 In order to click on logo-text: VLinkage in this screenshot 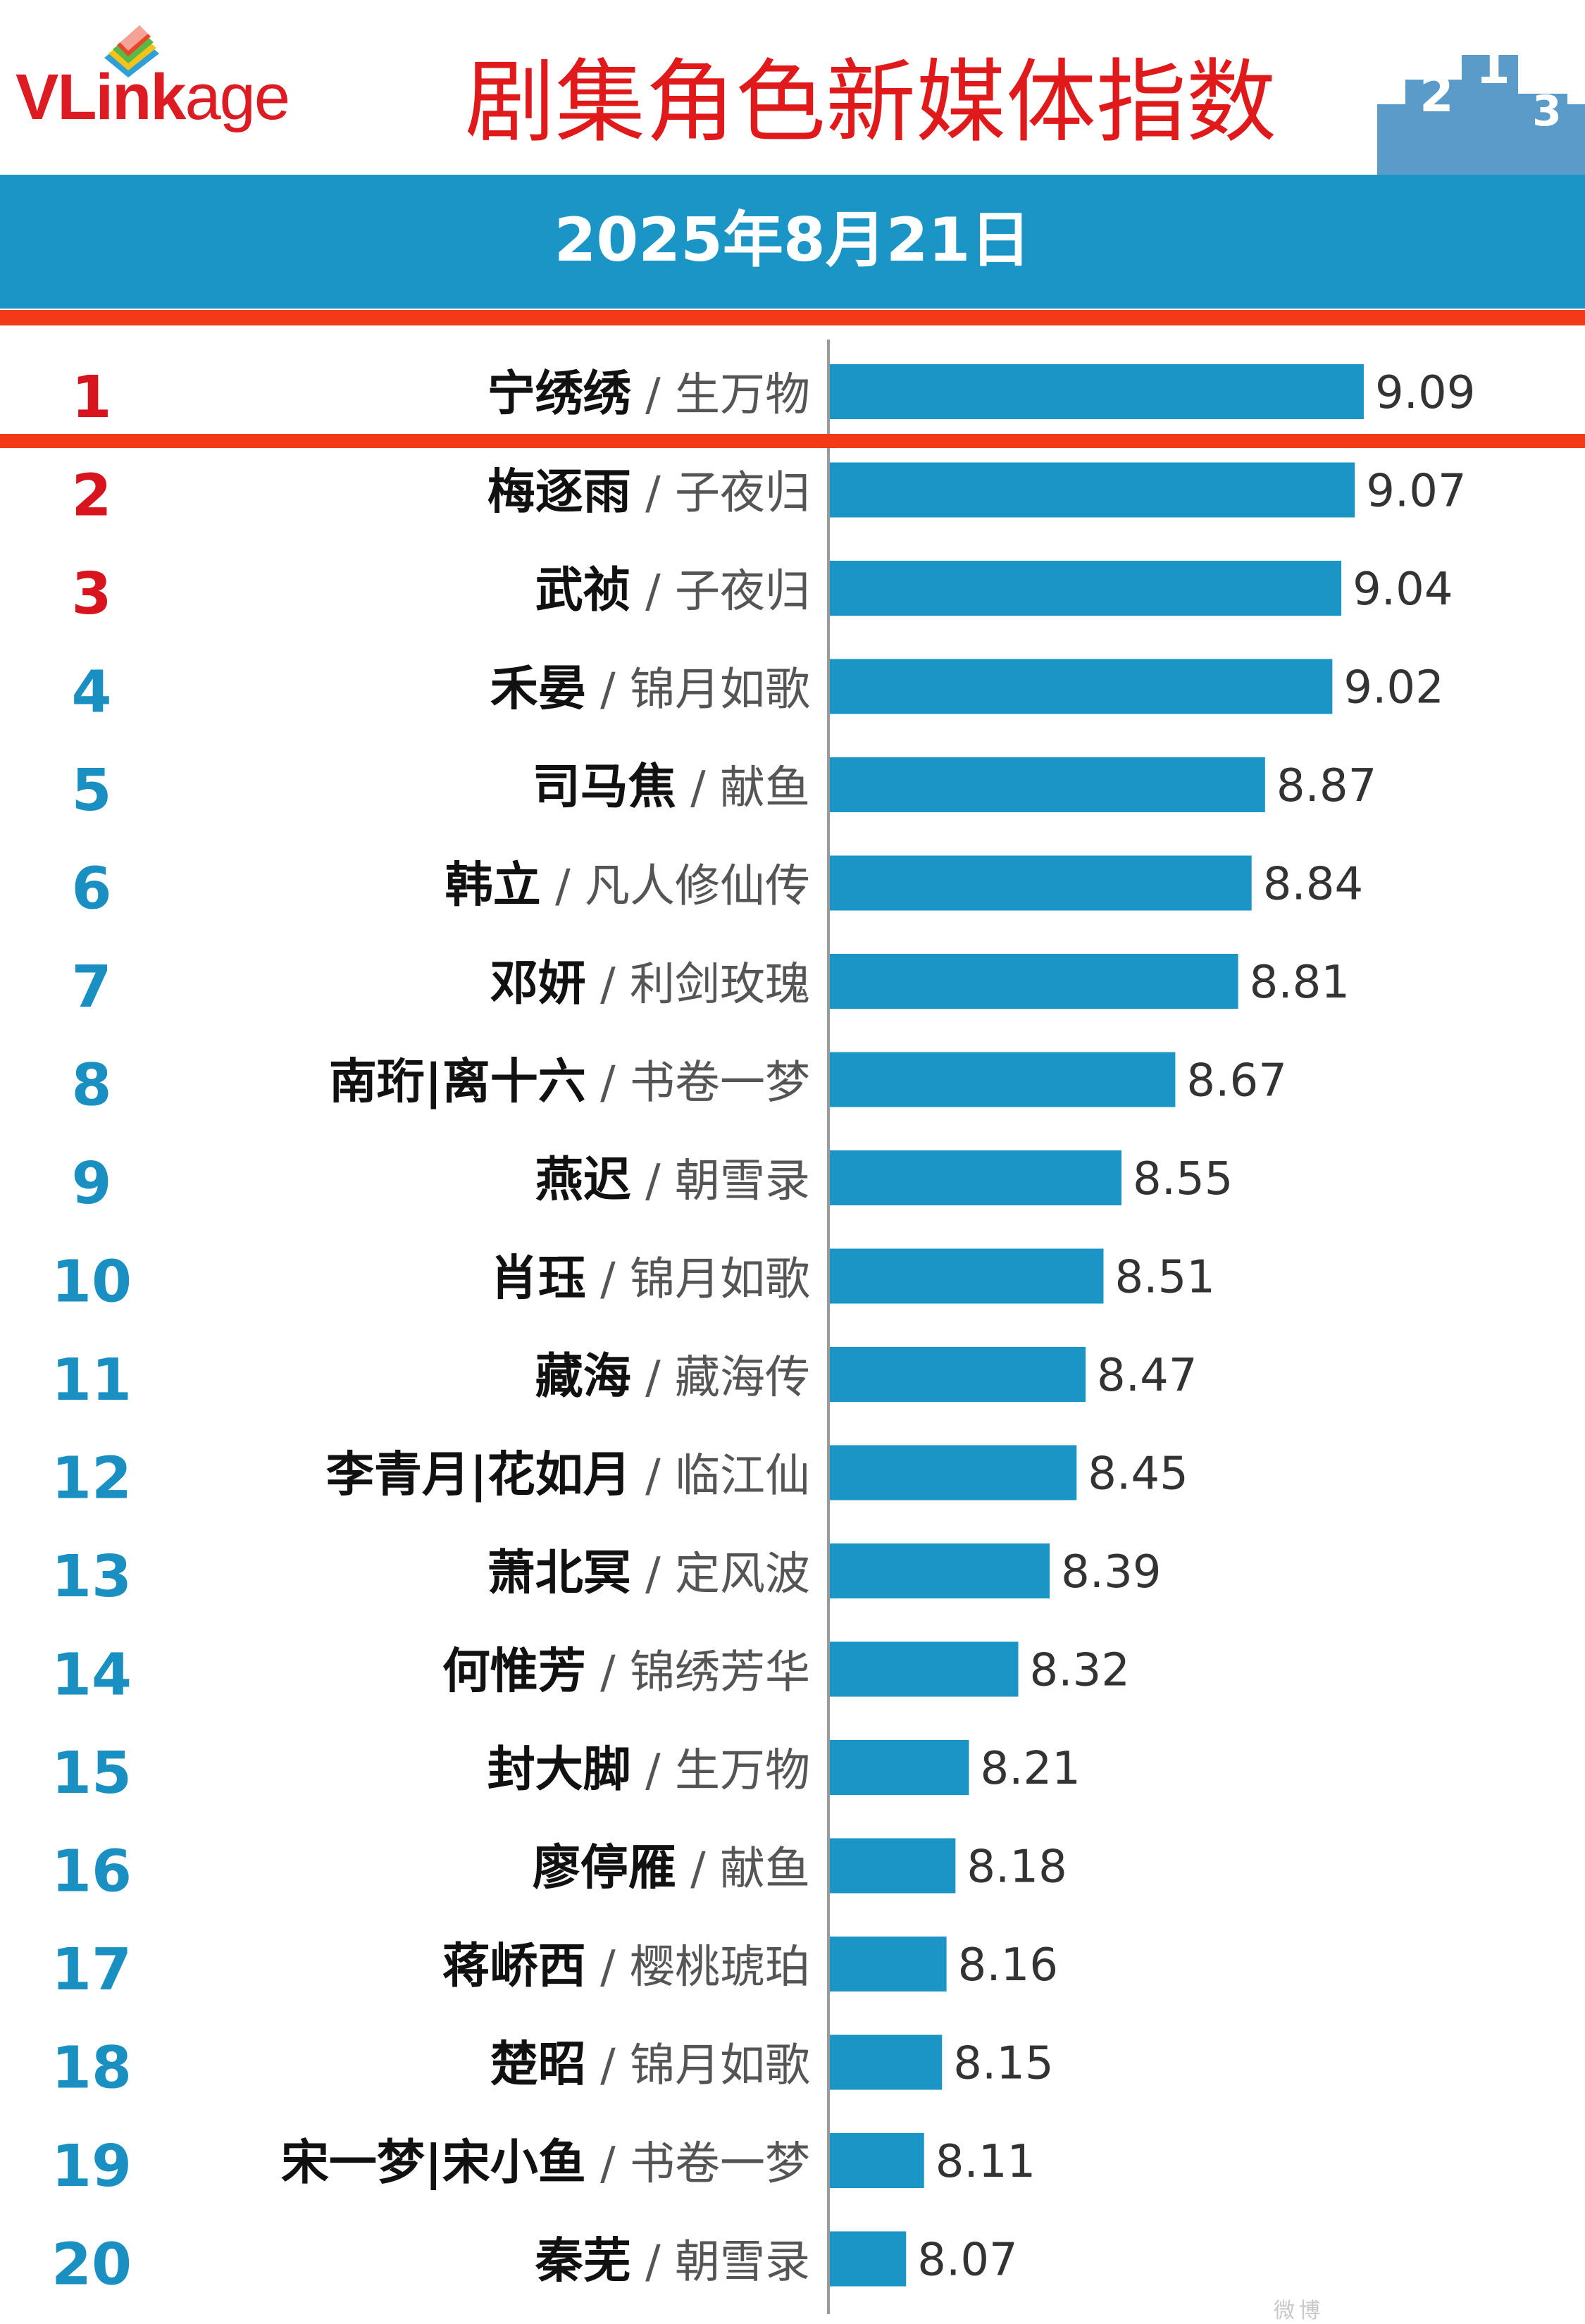, I will do `click(152, 97)`.